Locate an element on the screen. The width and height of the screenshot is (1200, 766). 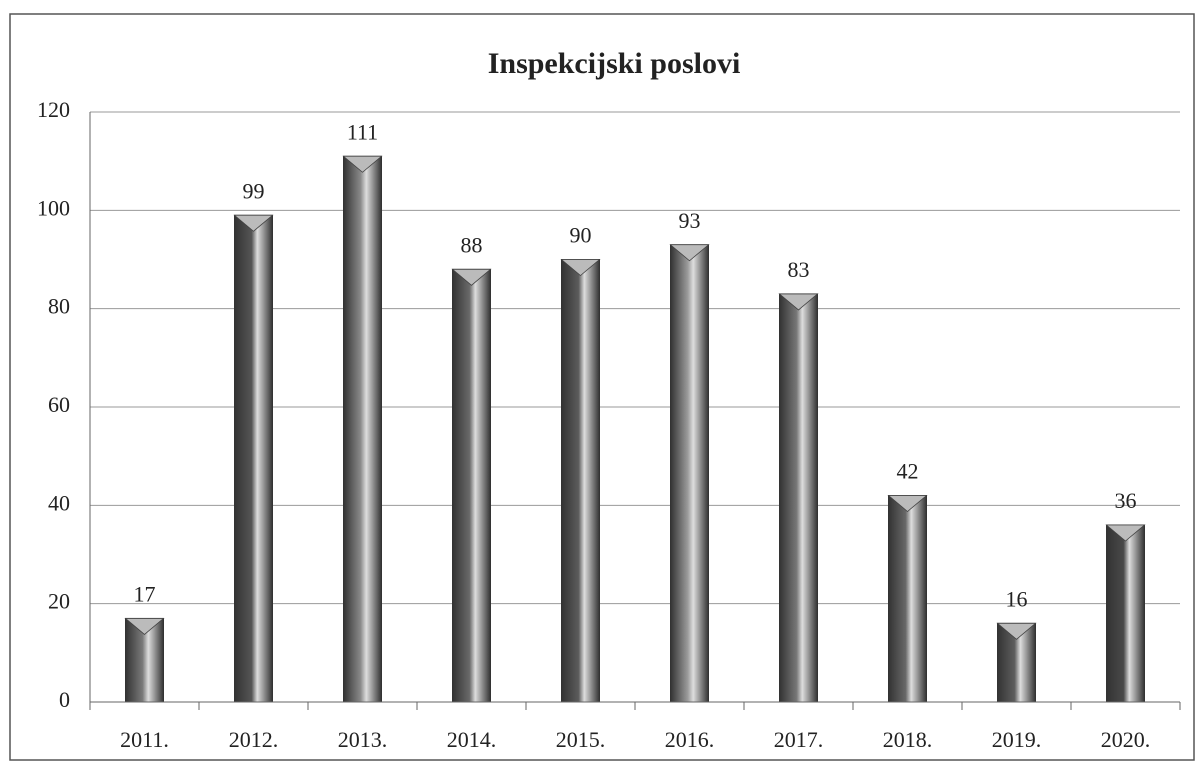
x-tick-label: 2019. is located at coordinates (1017, 739).